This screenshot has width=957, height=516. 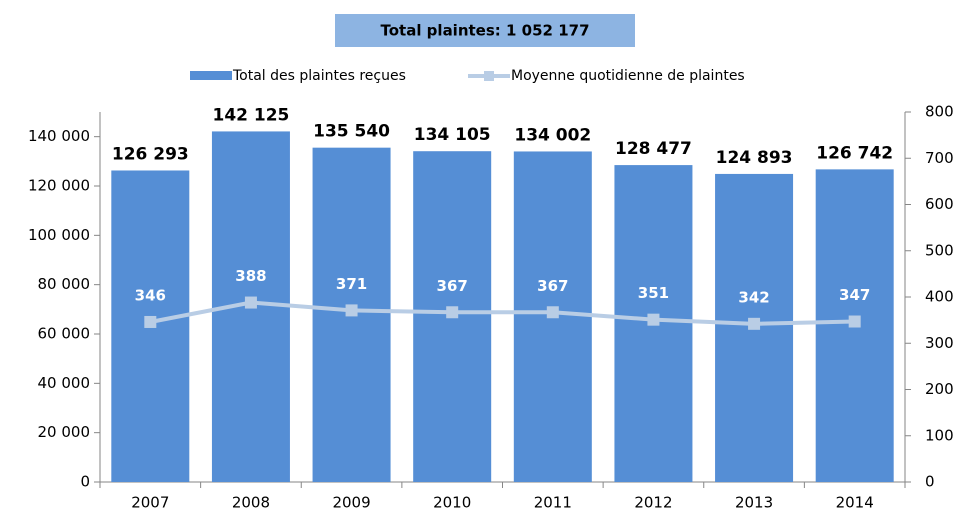 What do you see at coordinates (64, 383) in the screenshot?
I see `y-tick-label: 40 000` at bounding box center [64, 383].